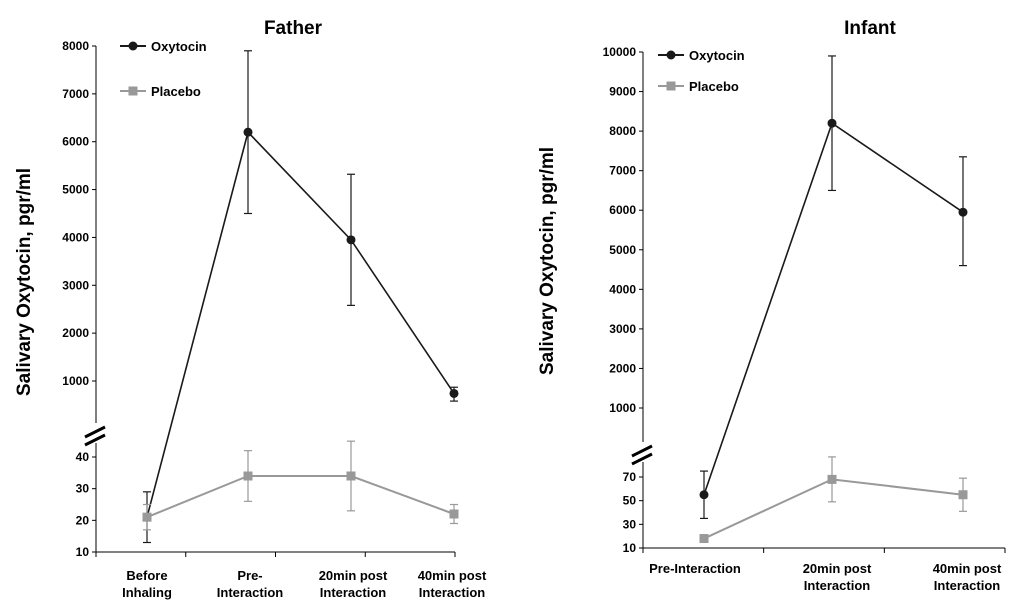 The width and height of the screenshot is (1023, 602). What do you see at coordinates (630, 477) in the screenshot?
I see `y-tick-label: 70` at bounding box center [630, 477].